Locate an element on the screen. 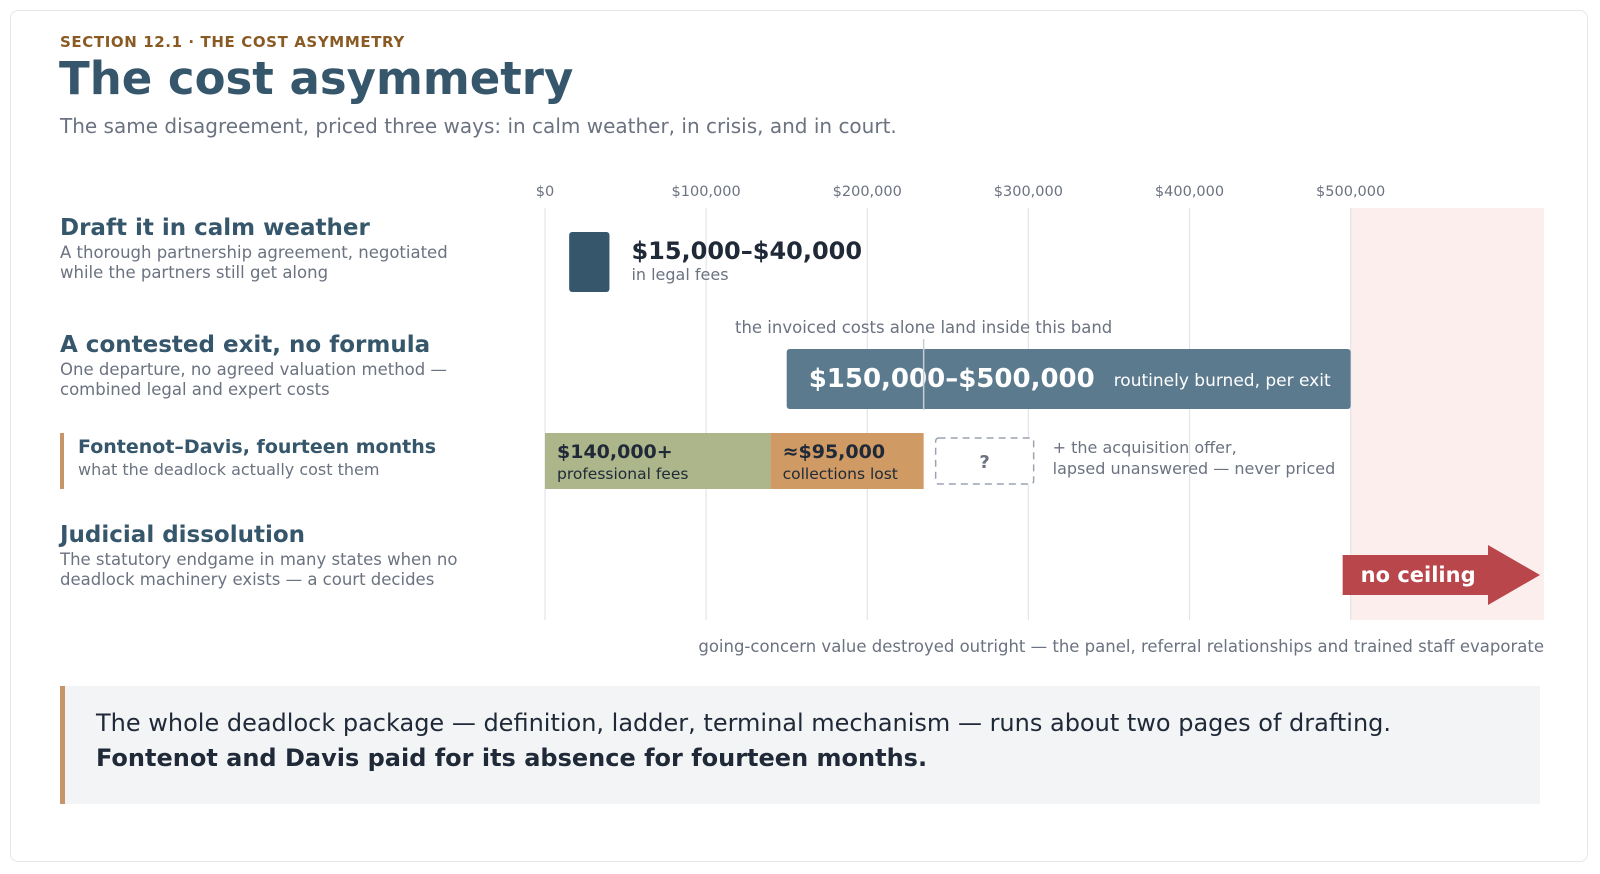  no-ceiling-label: no ceiling is located at coordinates (1418, 575).